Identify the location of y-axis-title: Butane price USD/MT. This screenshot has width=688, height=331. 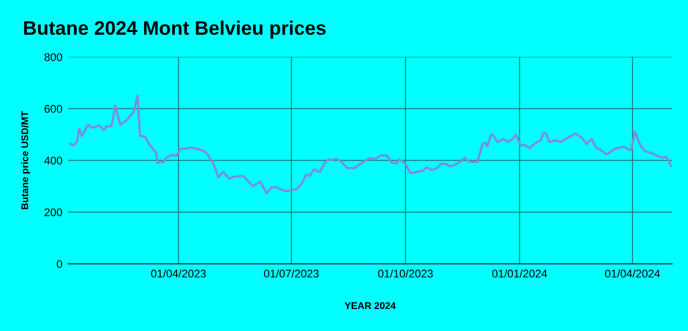
(25, 160).